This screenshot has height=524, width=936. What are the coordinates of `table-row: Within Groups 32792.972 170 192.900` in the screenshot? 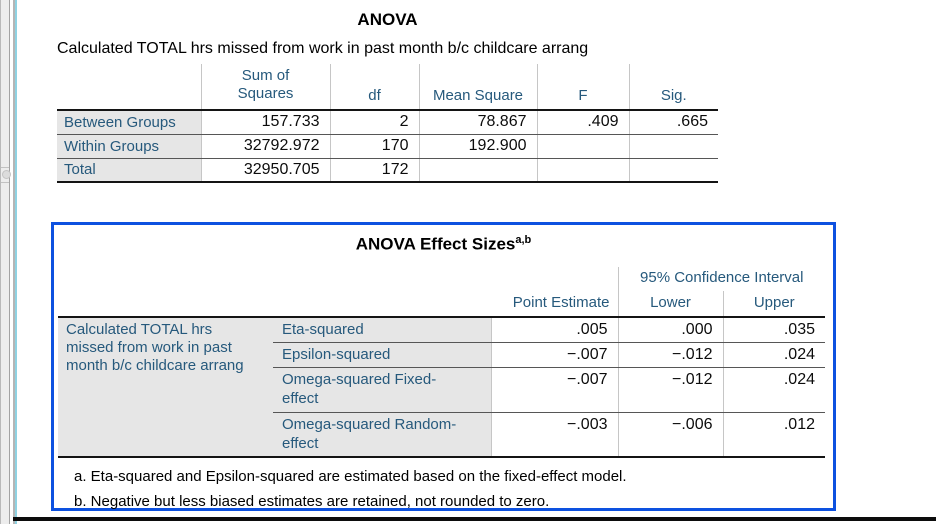 It's located at (387, 146).